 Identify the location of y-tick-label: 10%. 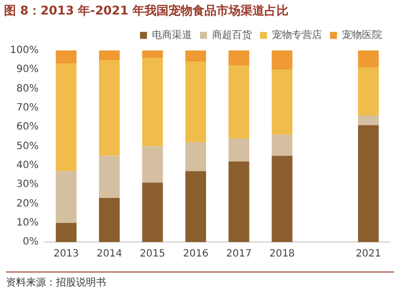
(27, 222).